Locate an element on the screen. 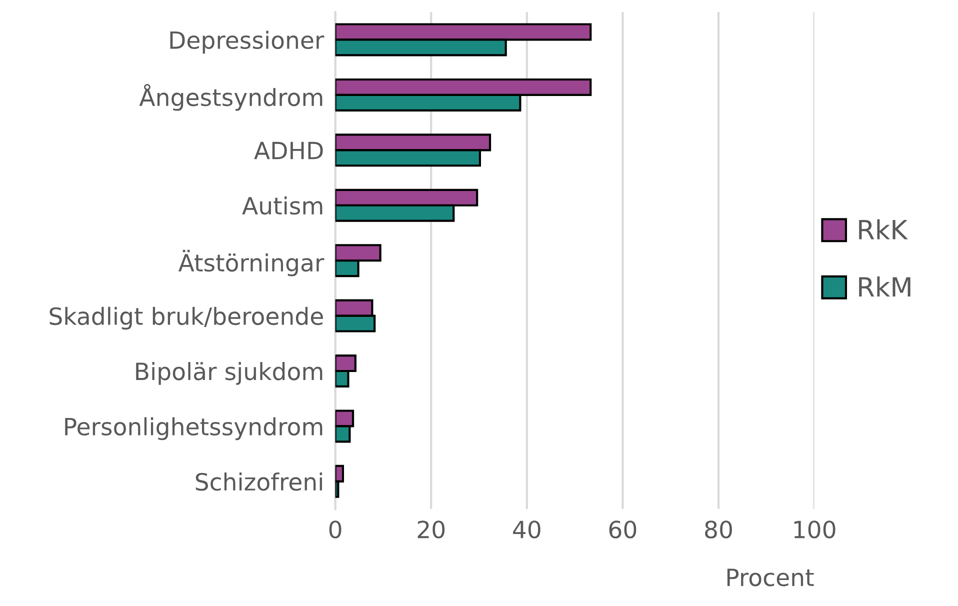  legend-label: RkK is located at coordinates (883, 229).